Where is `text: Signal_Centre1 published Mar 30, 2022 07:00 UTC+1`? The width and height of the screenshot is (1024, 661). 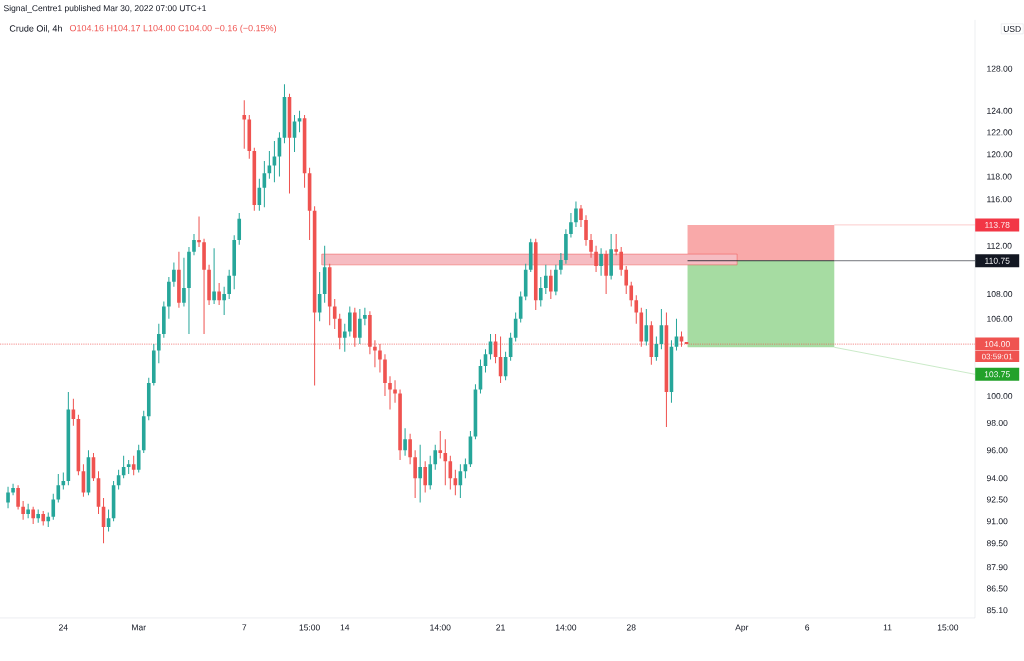
text: Signal_Centre1 published Mar 30, 2022 07:00 UTC+1 is located at coordinates (105, 8).